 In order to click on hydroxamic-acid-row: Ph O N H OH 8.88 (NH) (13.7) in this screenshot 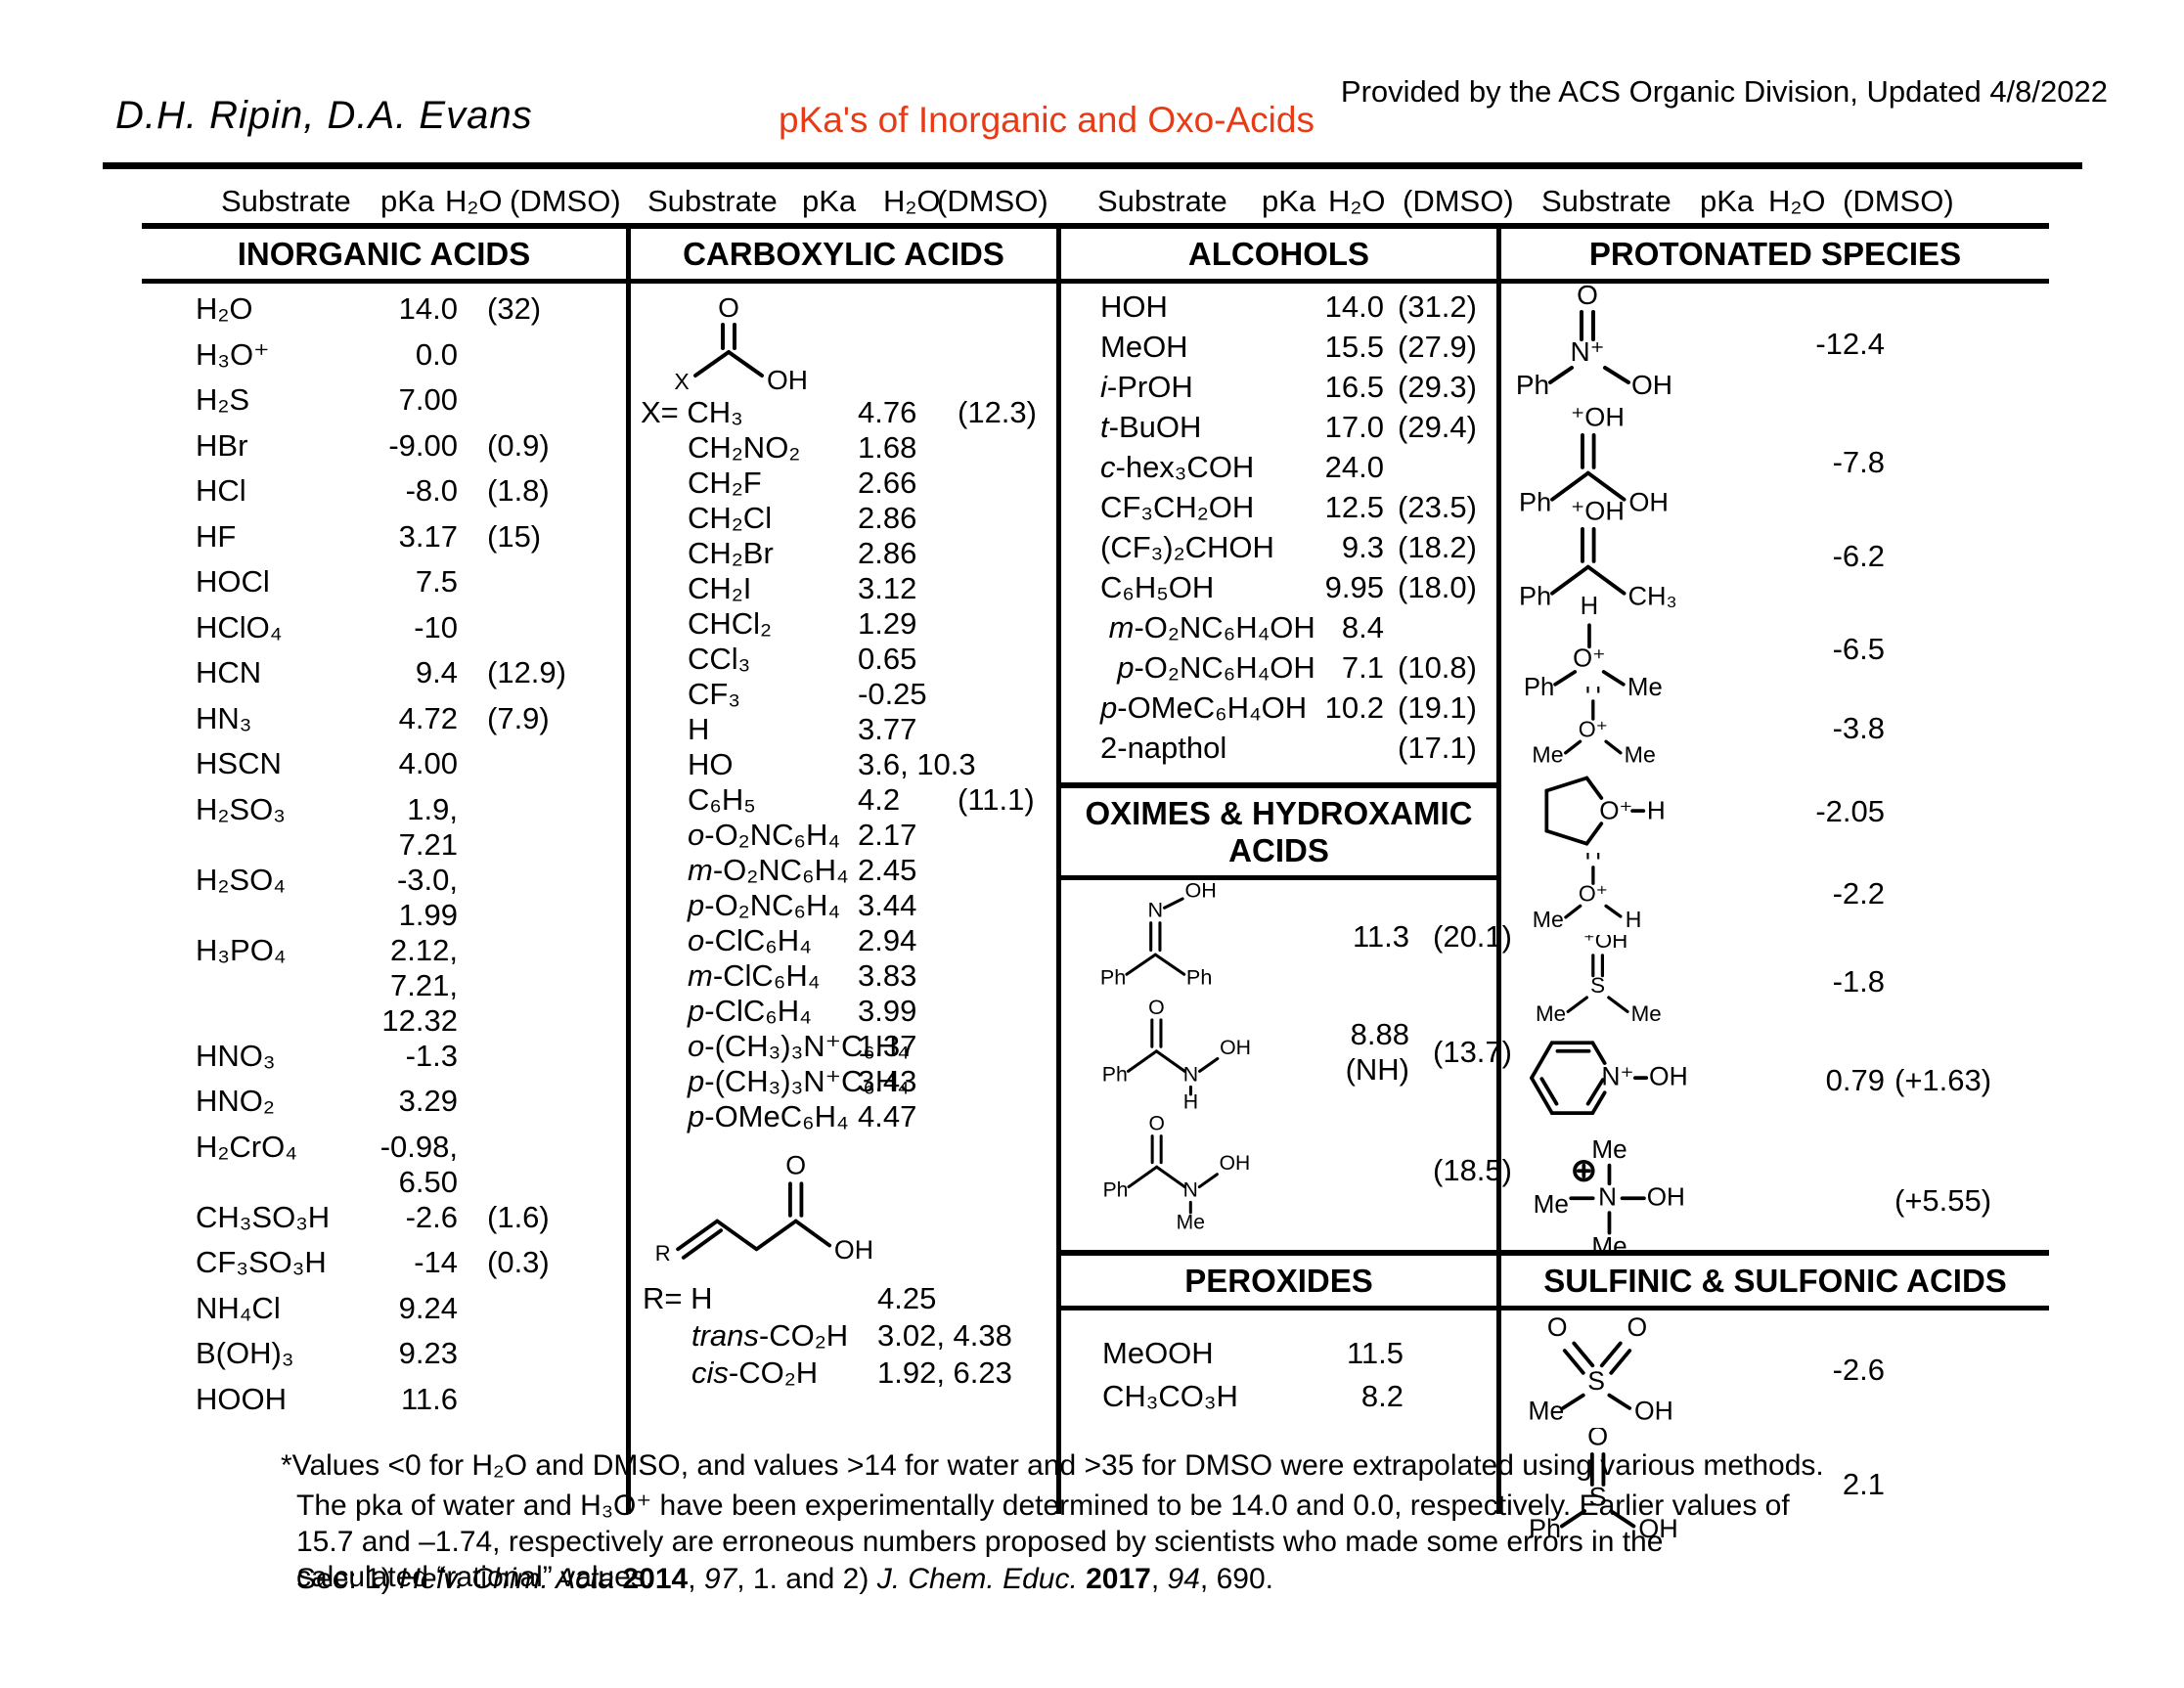, I will do `click(1286, 1052)`.